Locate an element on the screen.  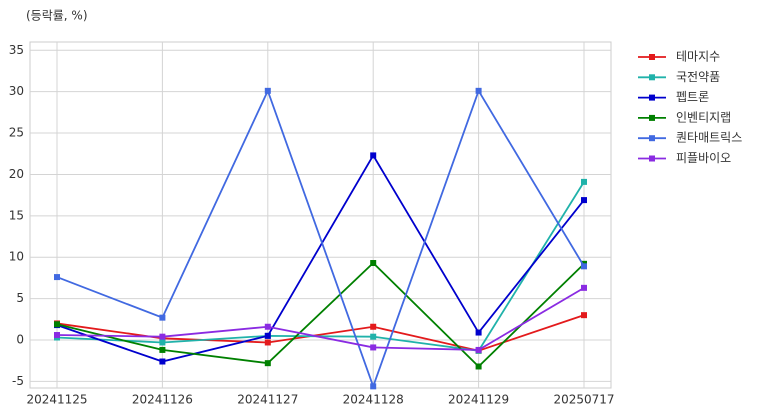
y-tick-label: 10 is located at coordinates (16, 257).